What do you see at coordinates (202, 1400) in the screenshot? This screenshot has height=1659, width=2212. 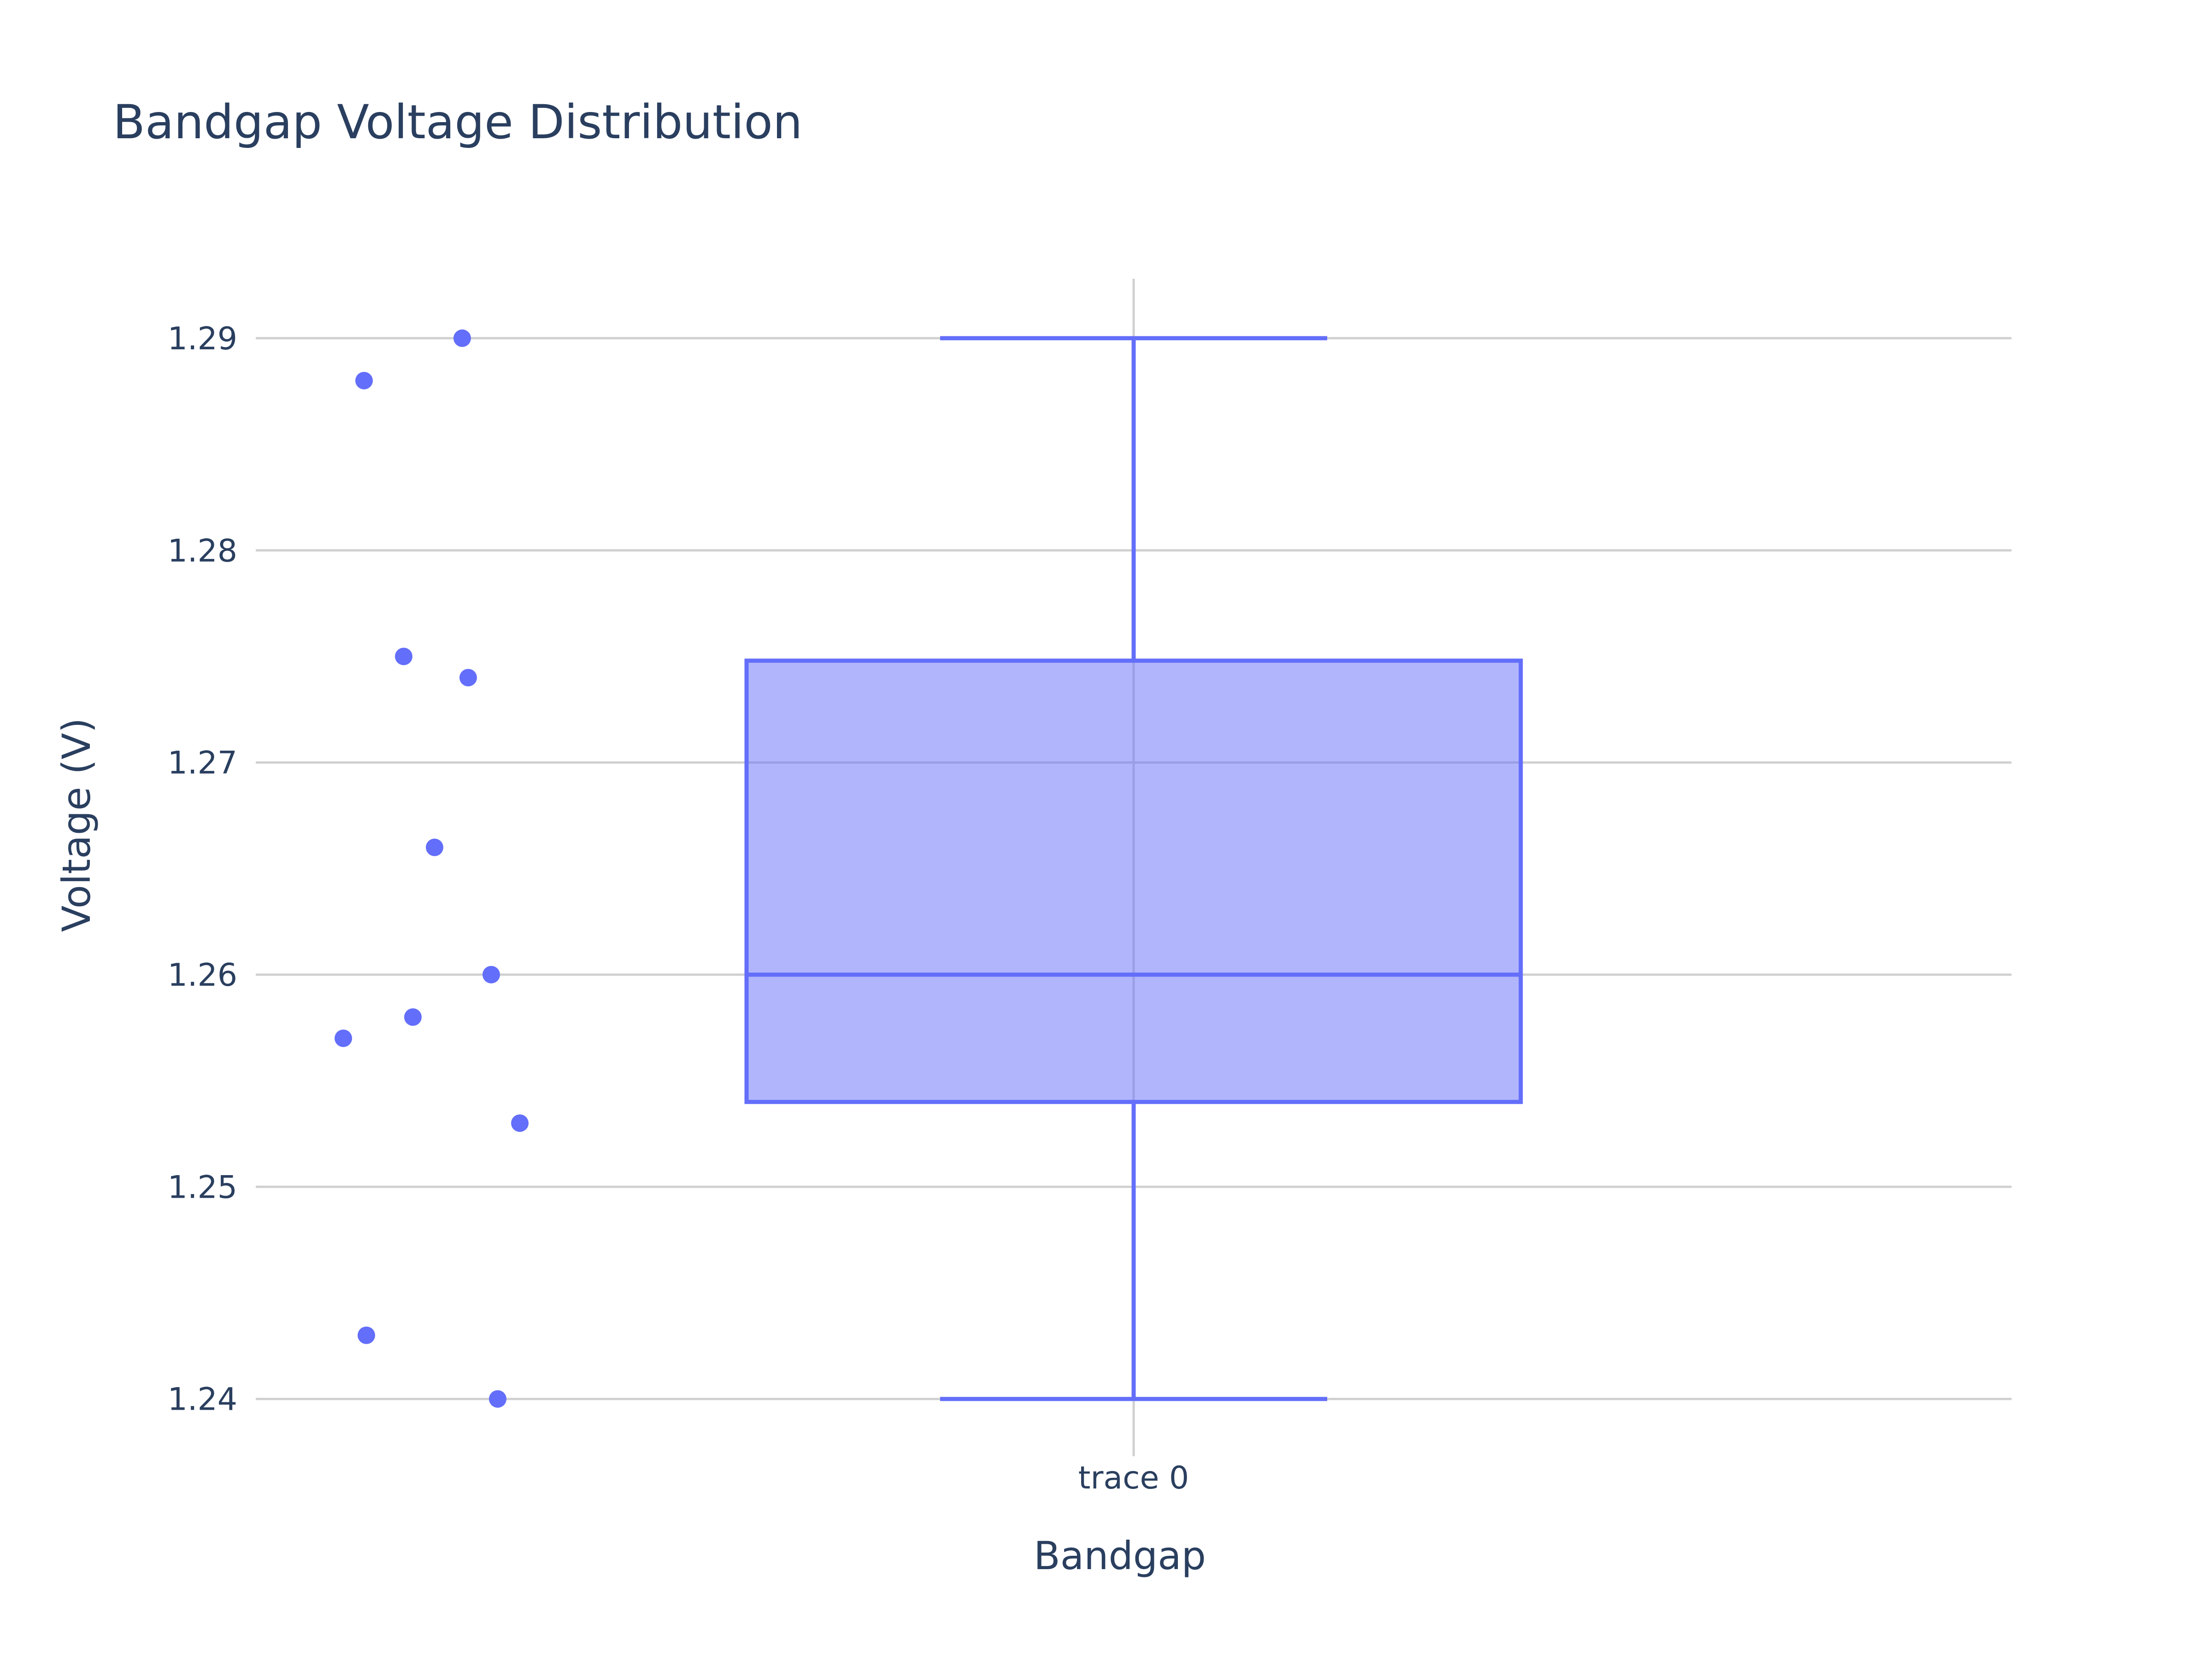 I see `y-tick-label: 1.24` at bounding box center [202, 1400].